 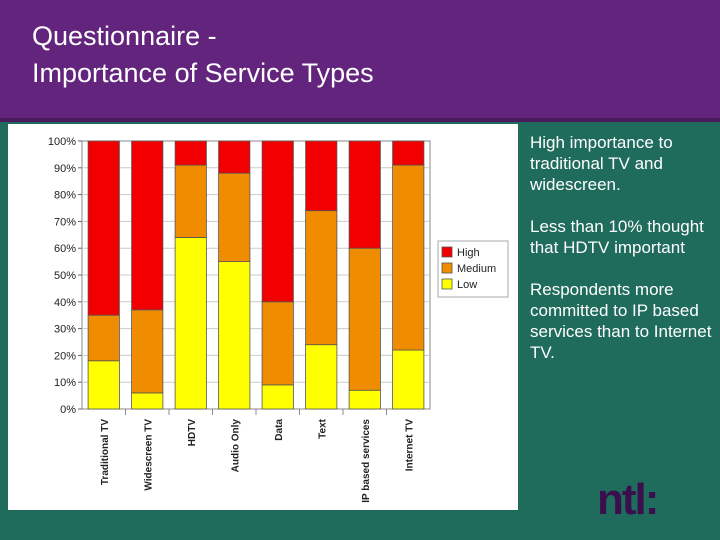 What do you see at coordinates (62, 142) in the screenshot?
I see `y-tick-label: 100%` at bounding box center [62, 142].